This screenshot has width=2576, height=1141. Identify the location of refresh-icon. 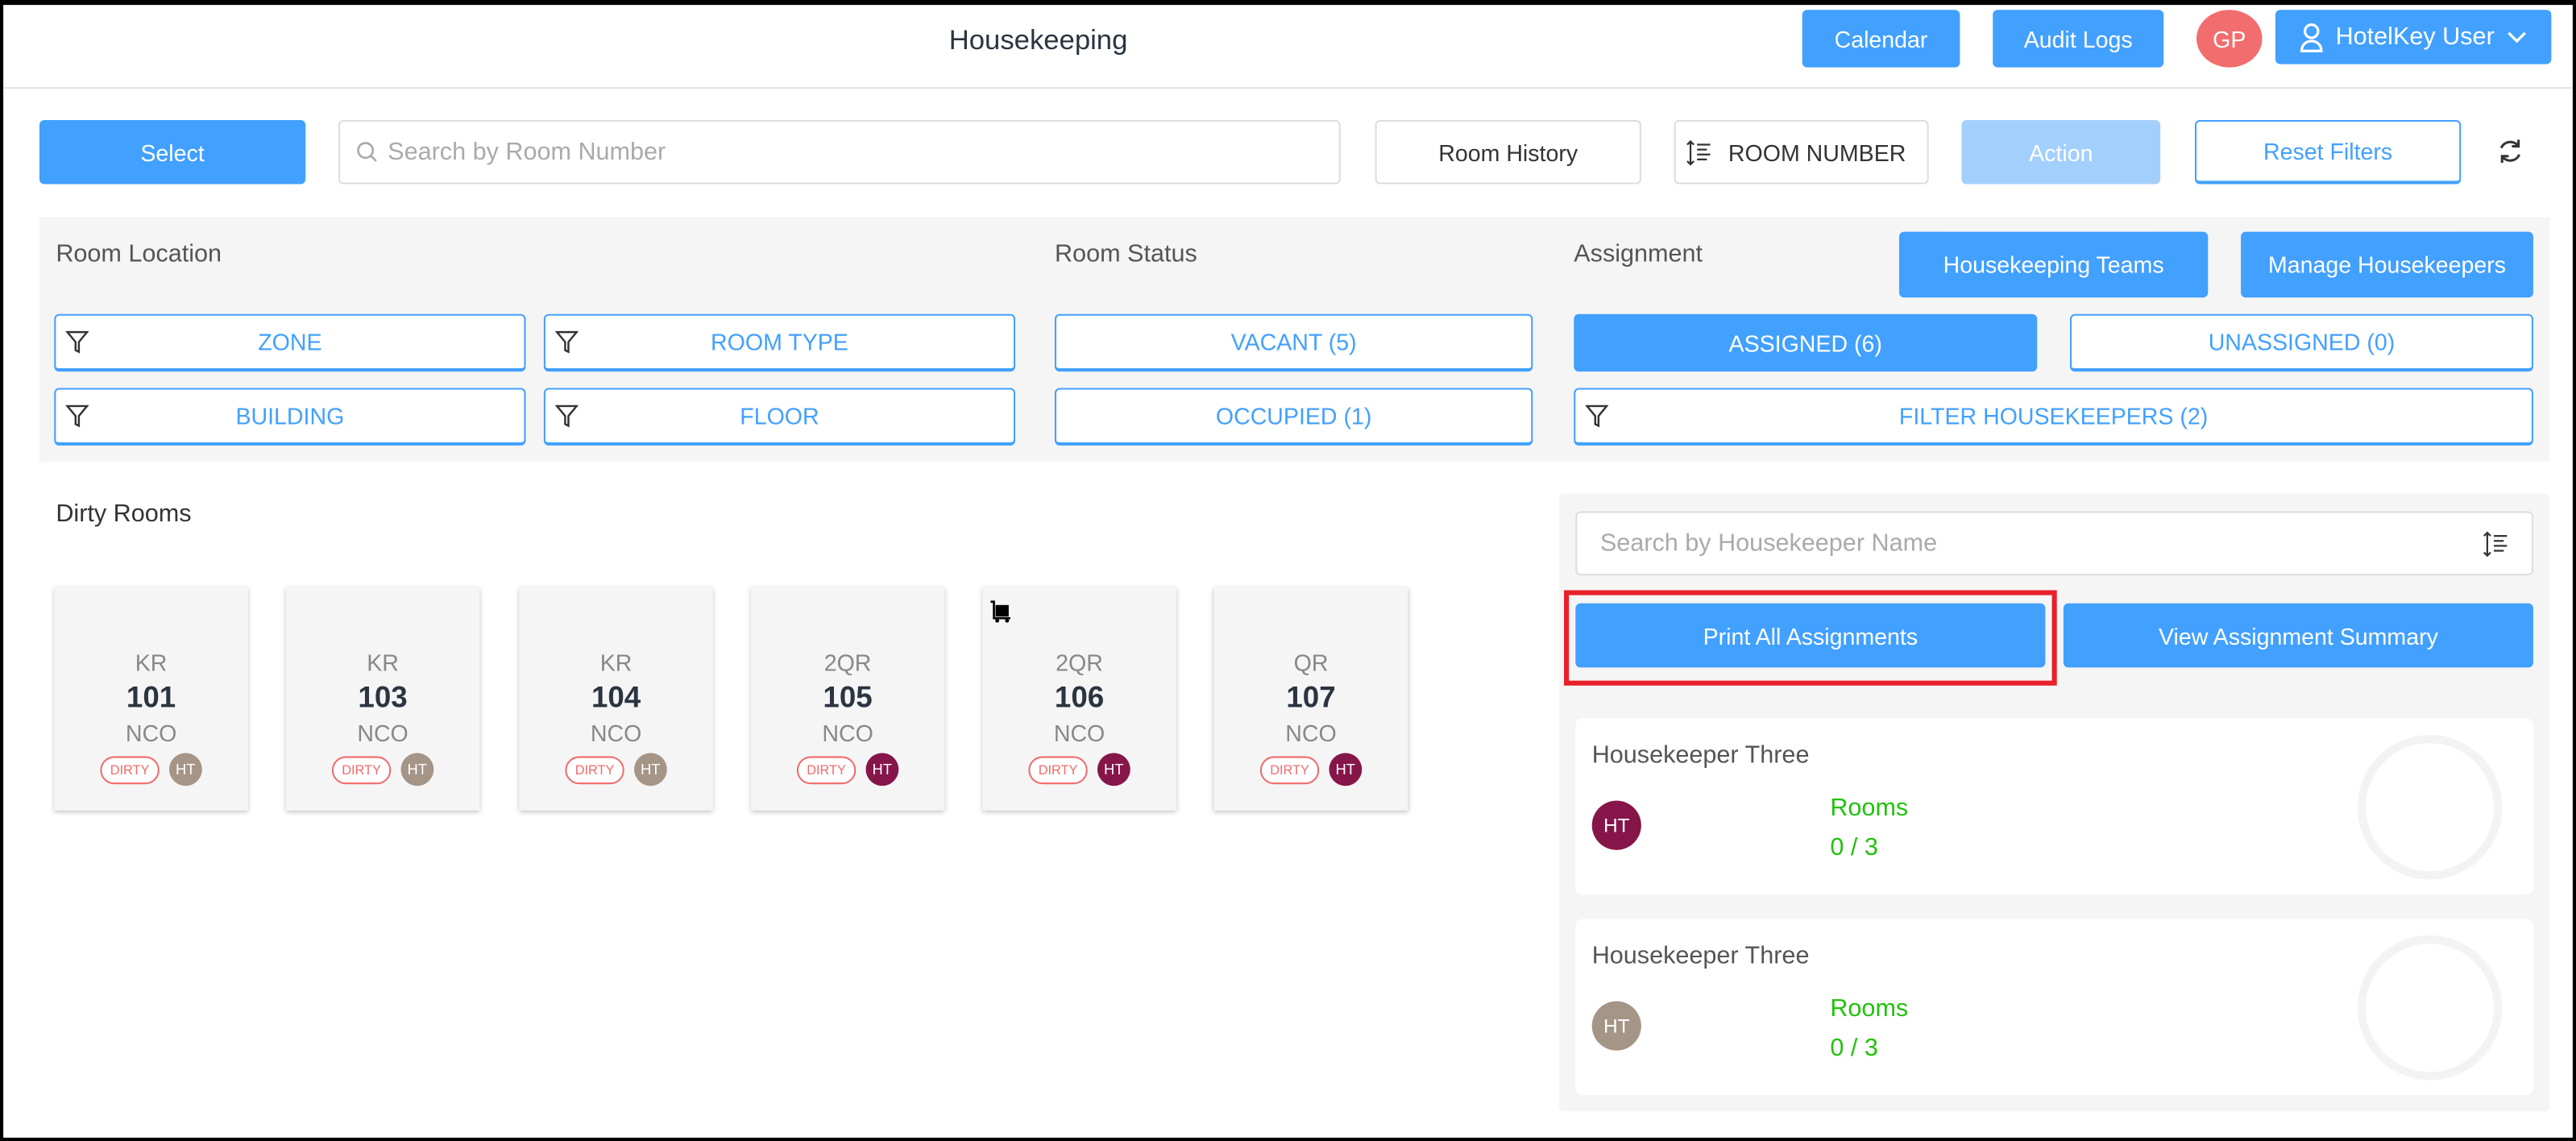
(2510, 151).